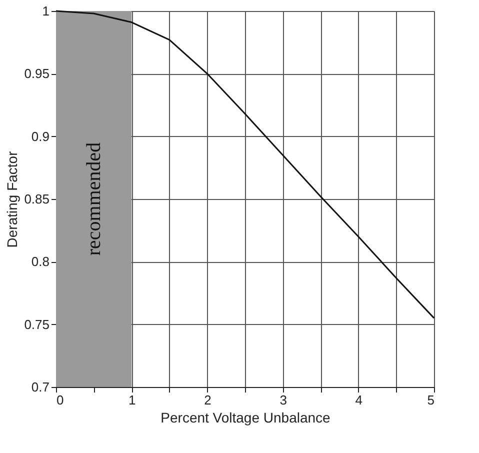 The height and width of the screenshot is (453, 479). What do you see at coordinates (283, 400) in the screenshot?
I see `x-tick-label: 3` at bounding box center [283, 400].